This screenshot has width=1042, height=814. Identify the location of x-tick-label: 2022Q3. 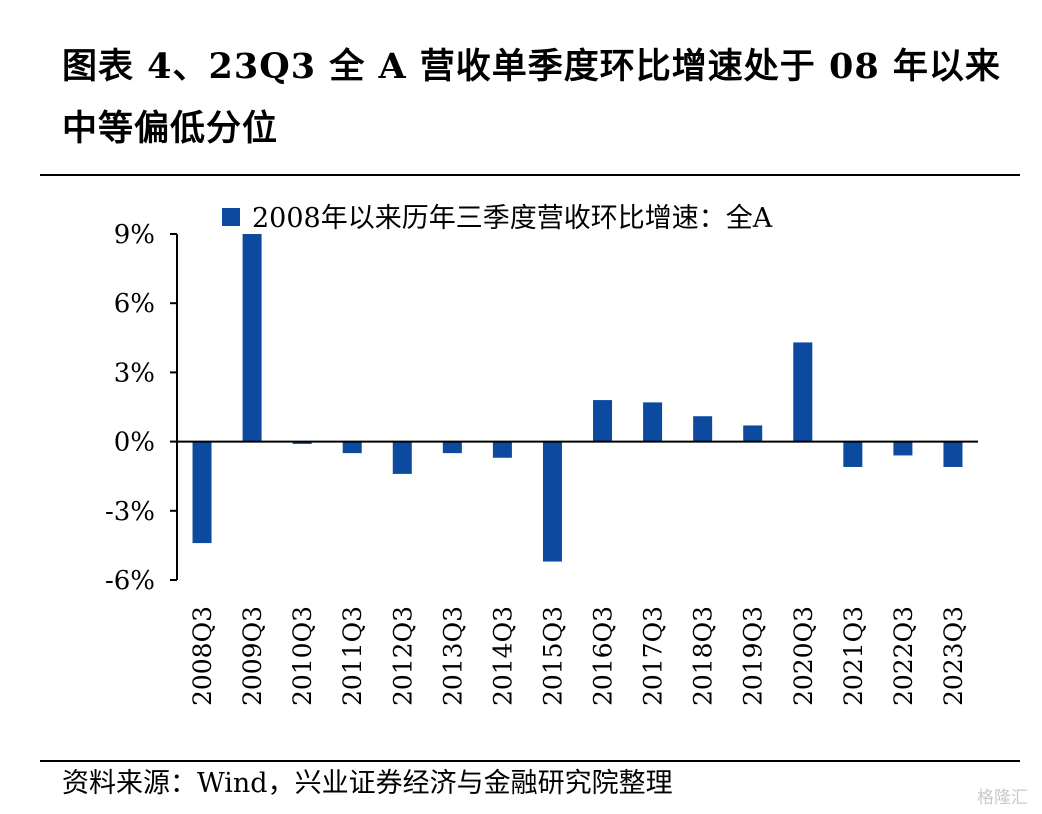
(903, 656).